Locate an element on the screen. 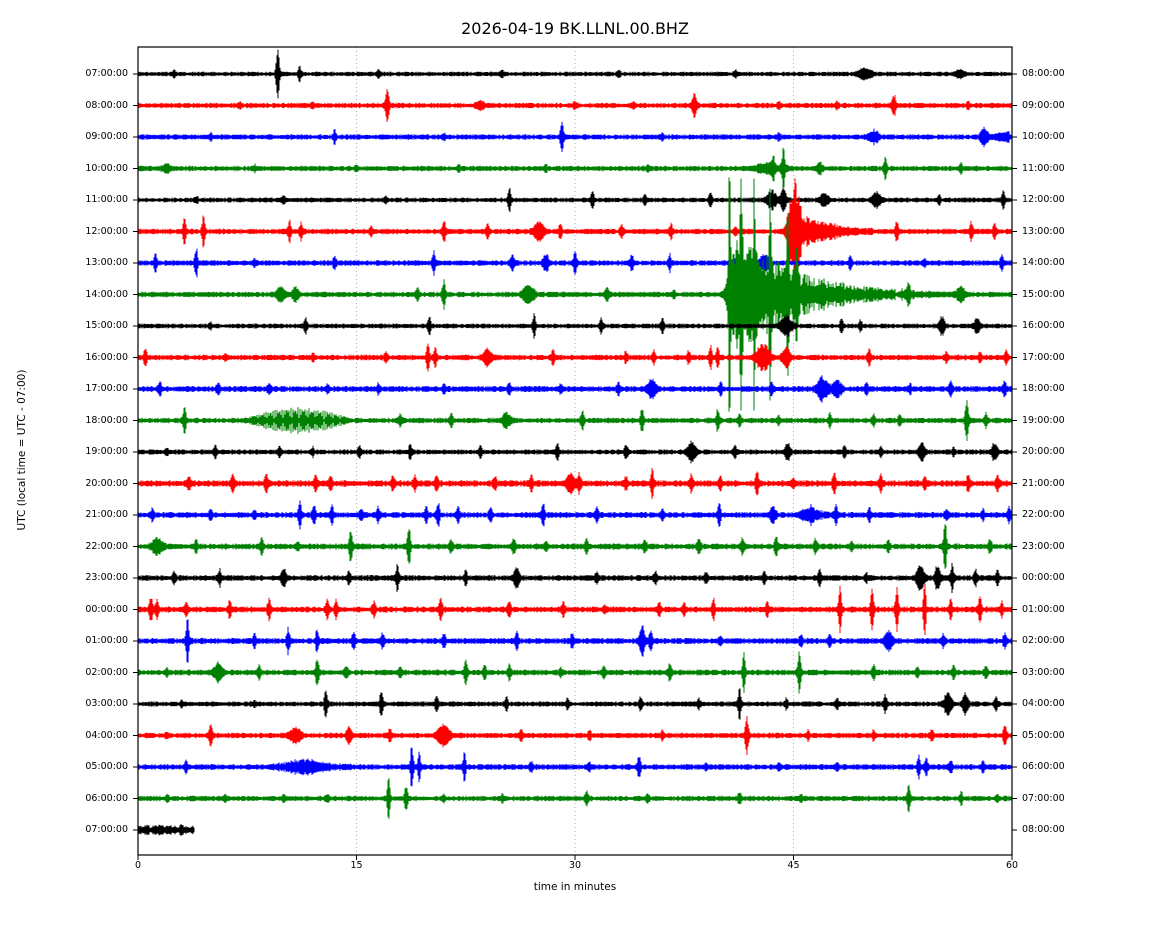 The height and width of the screenshot is (950, 1150). right-time-label: 18:00:00 is located at coordinates (1043, 388).